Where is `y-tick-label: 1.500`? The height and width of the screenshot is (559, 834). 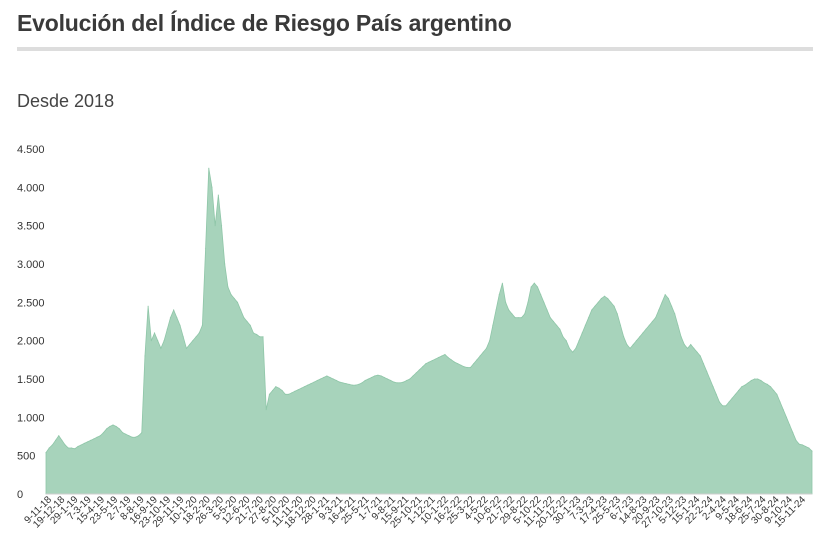
y-tick-label: 1.500 is located at coordinates (31, 380).